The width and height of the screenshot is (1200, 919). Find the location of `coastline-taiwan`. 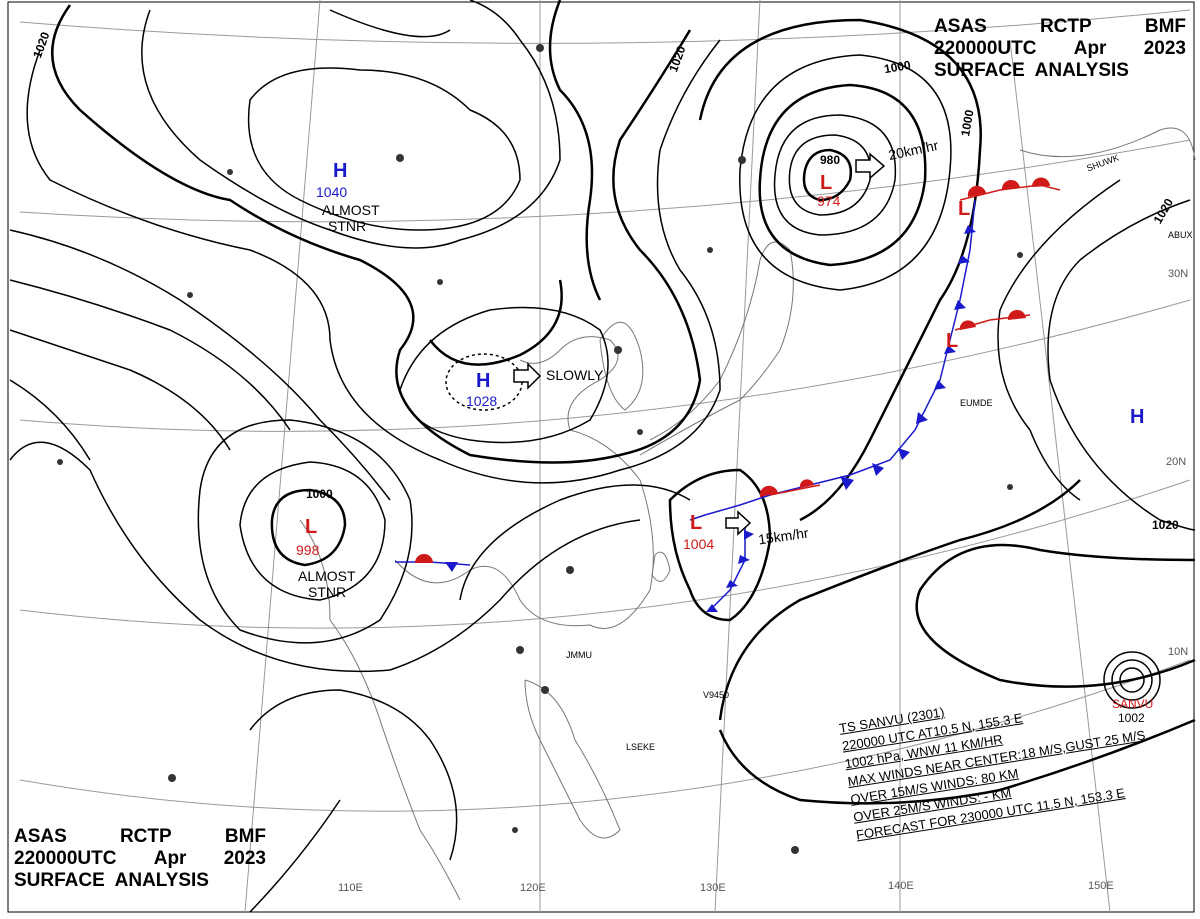

coastline-taiwan is located at coordinates (661, 566).